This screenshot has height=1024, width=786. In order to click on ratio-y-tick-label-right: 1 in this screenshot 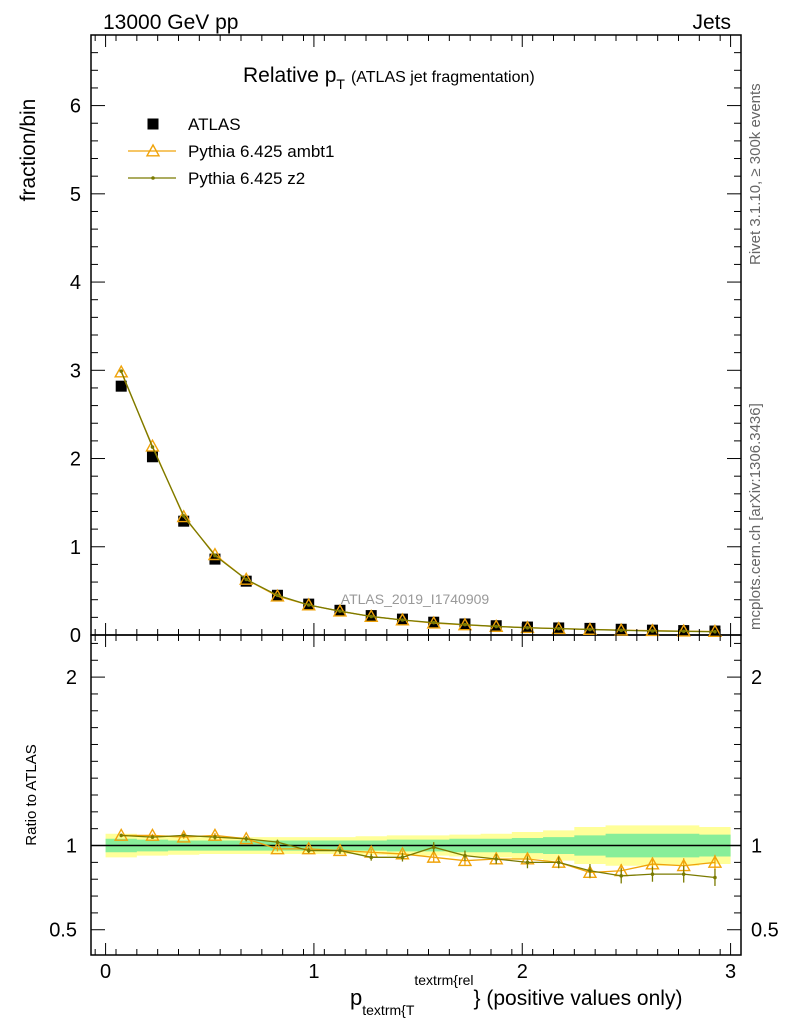, I will do `click(756, 847)`.